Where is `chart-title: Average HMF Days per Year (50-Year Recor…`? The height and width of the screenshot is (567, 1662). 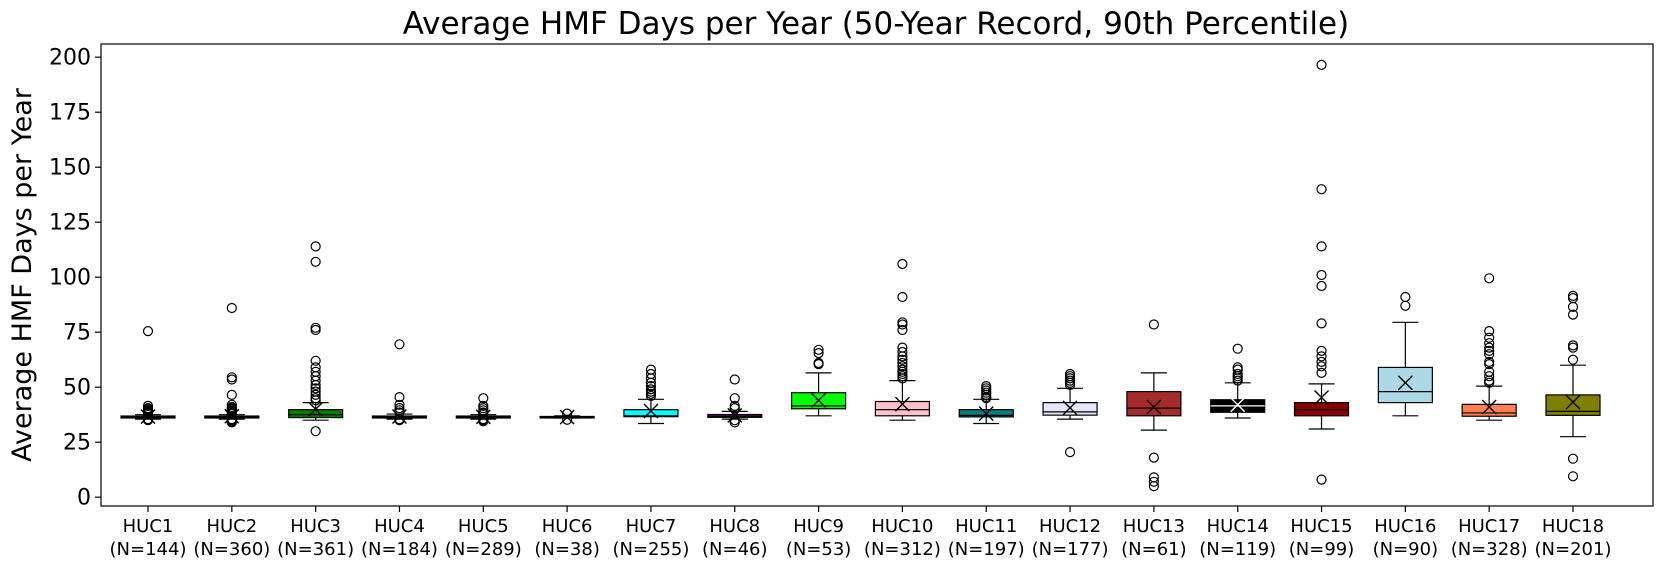
chart-title: Average HMF Days per Year (50-Year Recor… is located at coordinates (876, 24).